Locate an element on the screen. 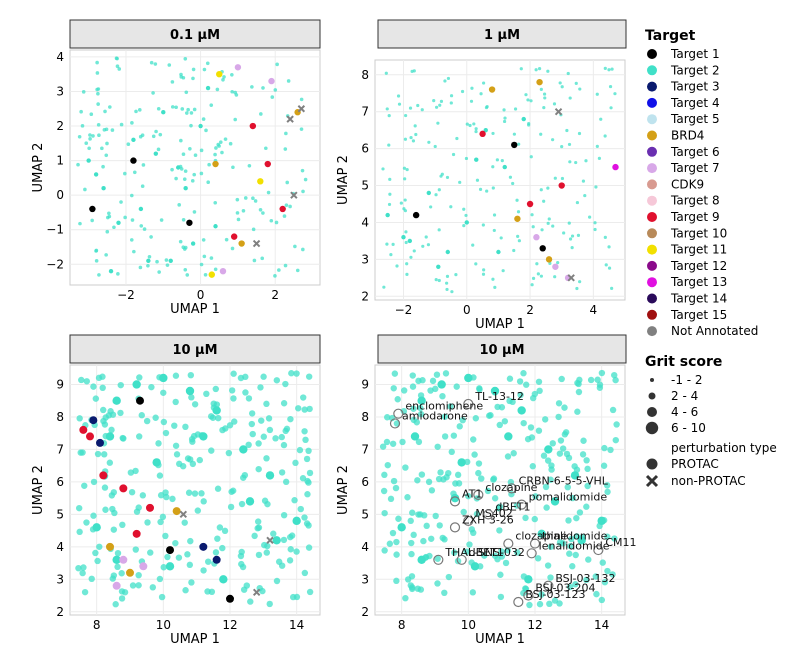 This screenshot has width=794, height=661. legend-target-label: Target 9 is located at coordinates (695, 217).